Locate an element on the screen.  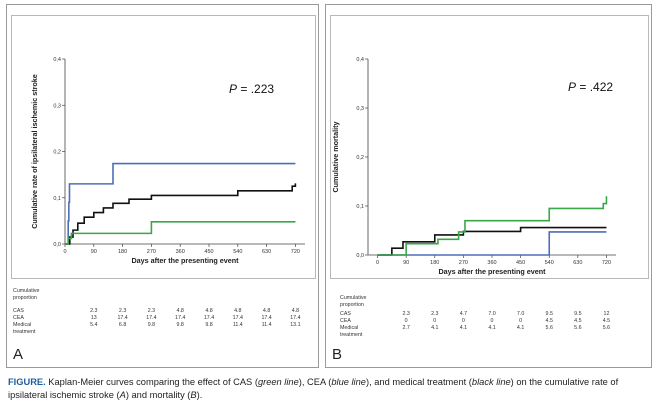
caption-fragment: blue line is located at coordinates (348, 382).